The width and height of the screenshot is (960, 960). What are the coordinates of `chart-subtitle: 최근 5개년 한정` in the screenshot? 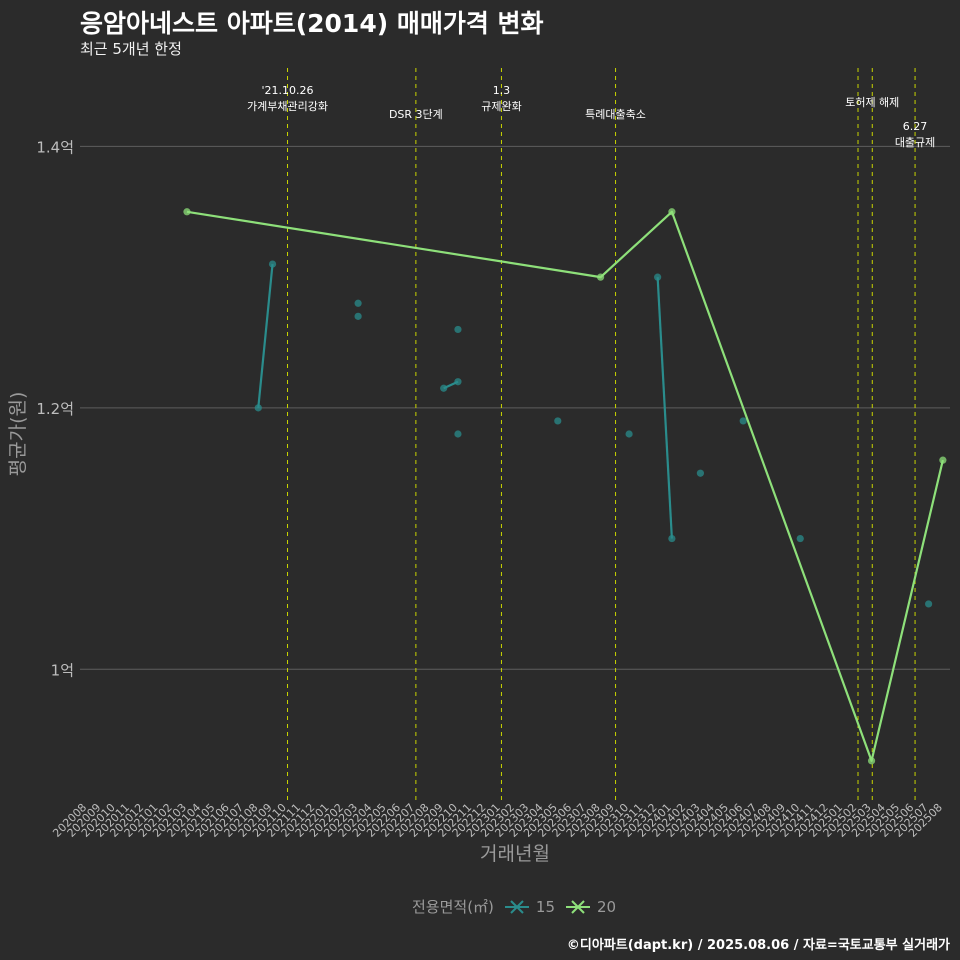 It's located at (131, 49).